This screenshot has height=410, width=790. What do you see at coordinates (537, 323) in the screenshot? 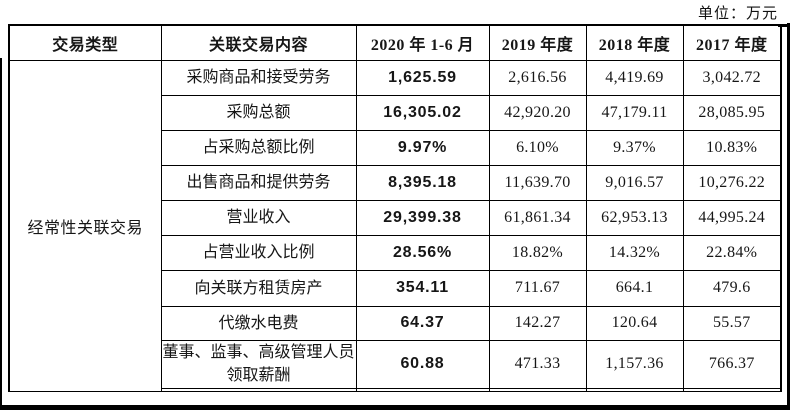
I see `cell-2019: 142.27` at bounding box center [537, 323].